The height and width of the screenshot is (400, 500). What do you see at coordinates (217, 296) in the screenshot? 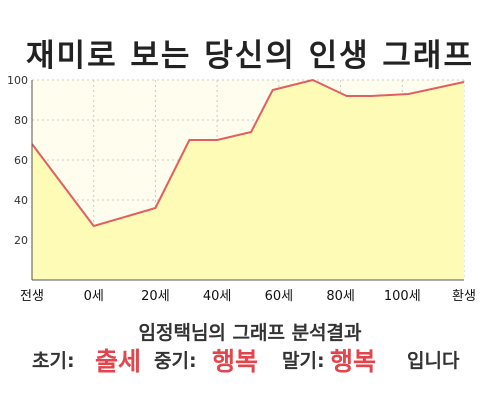
I see `x-tick-label: 40세` at bounding box center [217, 296].